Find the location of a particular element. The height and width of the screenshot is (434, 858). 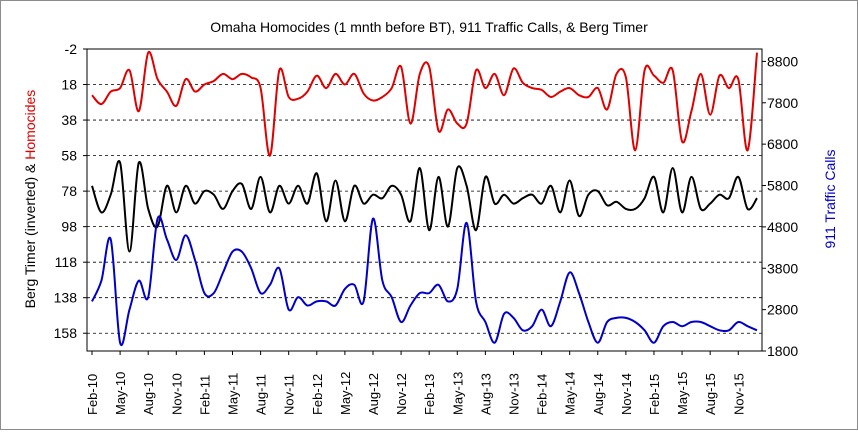

x-tick-label: May-13 is located at coordinates (457, 393).